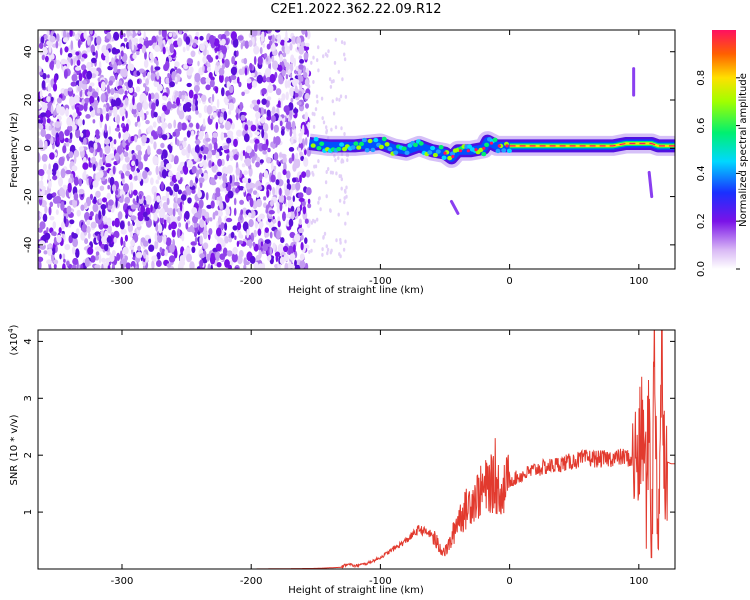 This screenshot has width=750, height=600. Describe the element at coordinates (638, 581) in the screenshot. I see `x-tick-label: 100` at that location.